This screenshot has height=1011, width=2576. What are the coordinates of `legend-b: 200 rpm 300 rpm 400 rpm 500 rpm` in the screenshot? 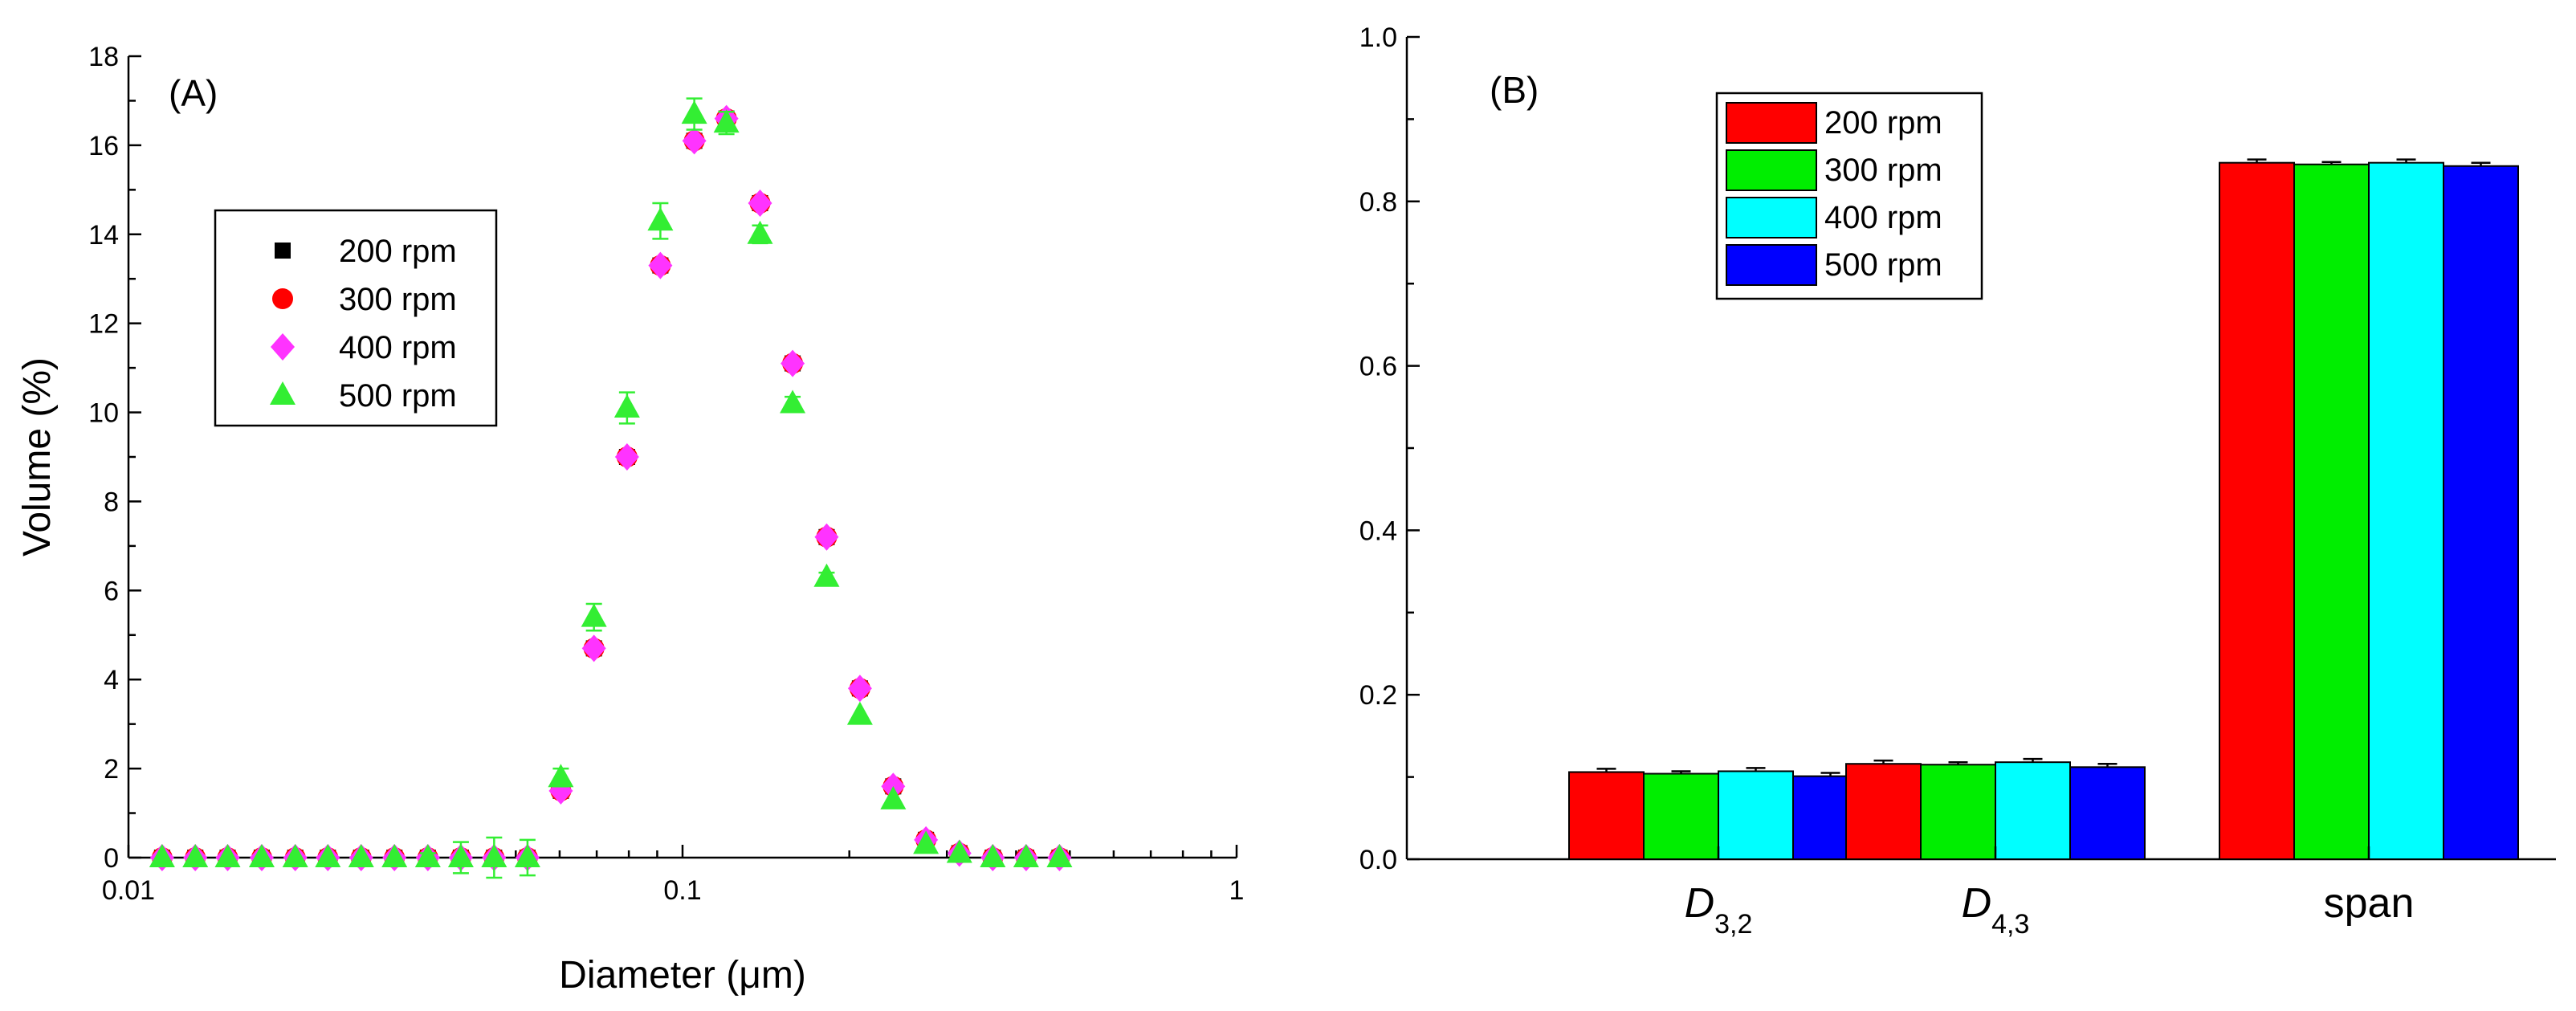 It's located at (1849, 196).